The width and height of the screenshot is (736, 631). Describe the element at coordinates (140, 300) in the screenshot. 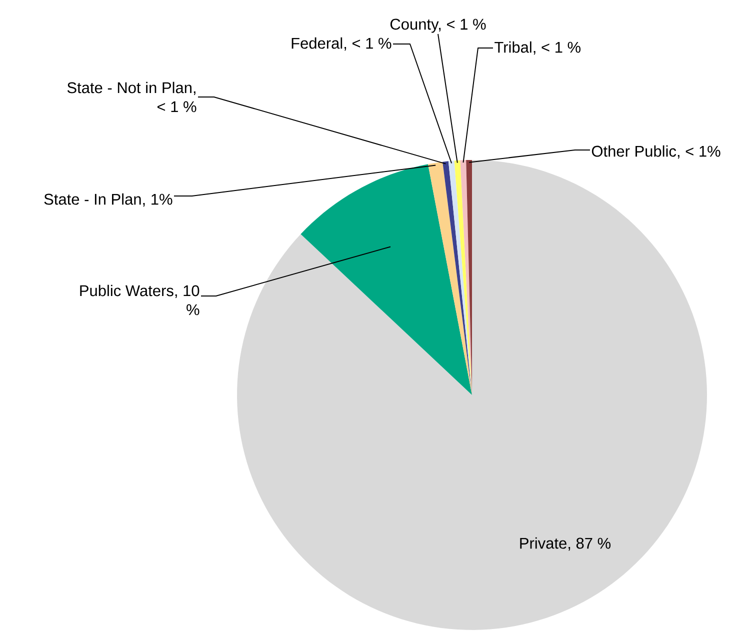

I see `slice-label: Public Waters, 10 %` at that location.